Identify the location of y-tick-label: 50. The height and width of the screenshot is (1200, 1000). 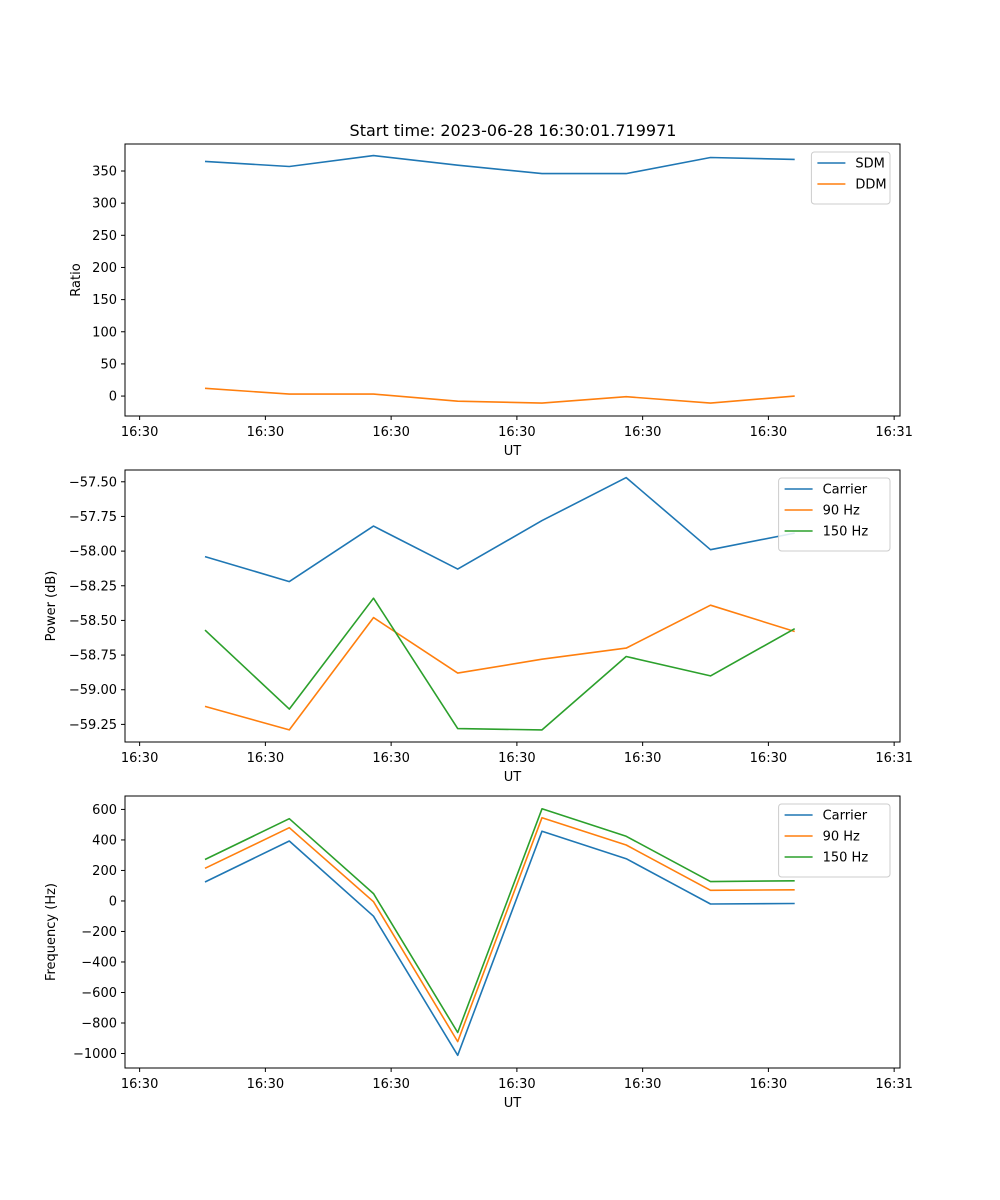
(108, 364).